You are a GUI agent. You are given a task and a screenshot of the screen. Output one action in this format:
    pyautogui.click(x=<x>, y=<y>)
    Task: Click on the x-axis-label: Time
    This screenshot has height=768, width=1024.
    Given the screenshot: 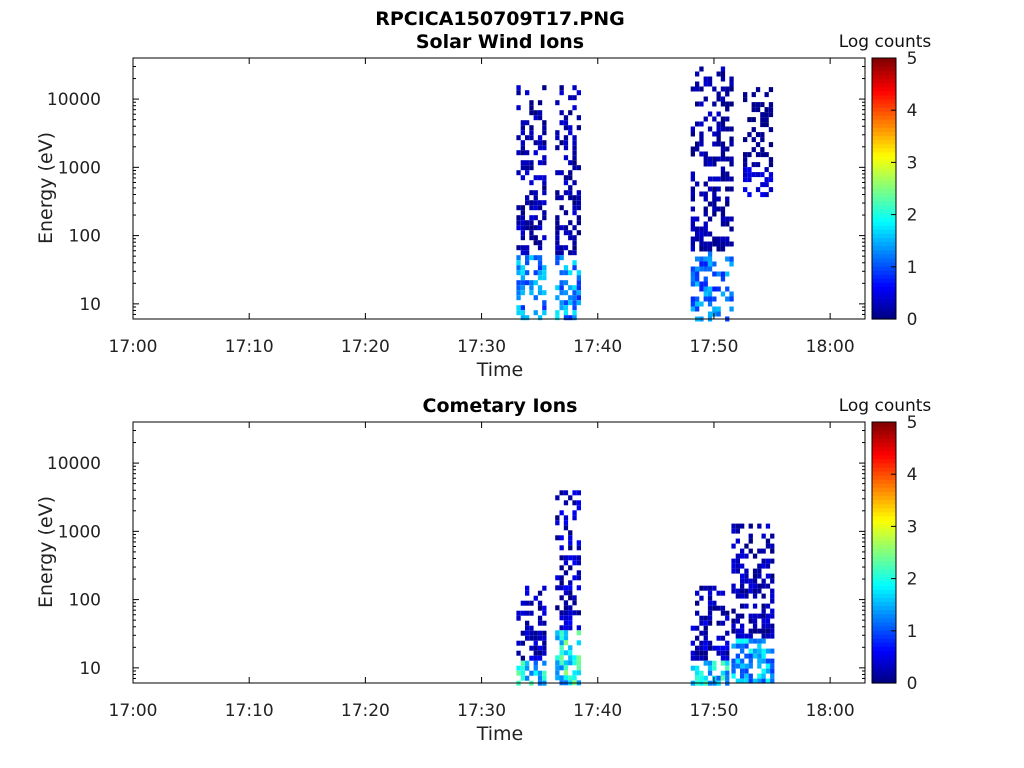 What is the action you would take?
    pyautogui.click(x=500, y=370)
    